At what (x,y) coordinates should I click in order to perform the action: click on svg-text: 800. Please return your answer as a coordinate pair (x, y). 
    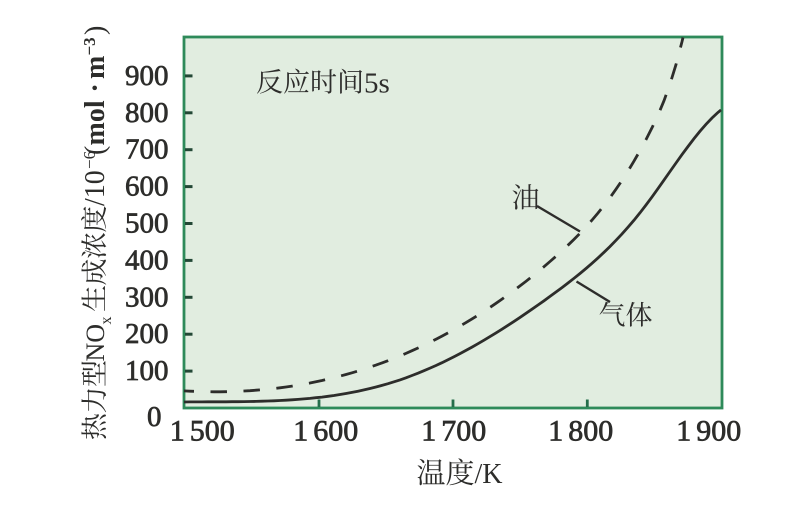
    Looking at the image, I should click on (147, 113).